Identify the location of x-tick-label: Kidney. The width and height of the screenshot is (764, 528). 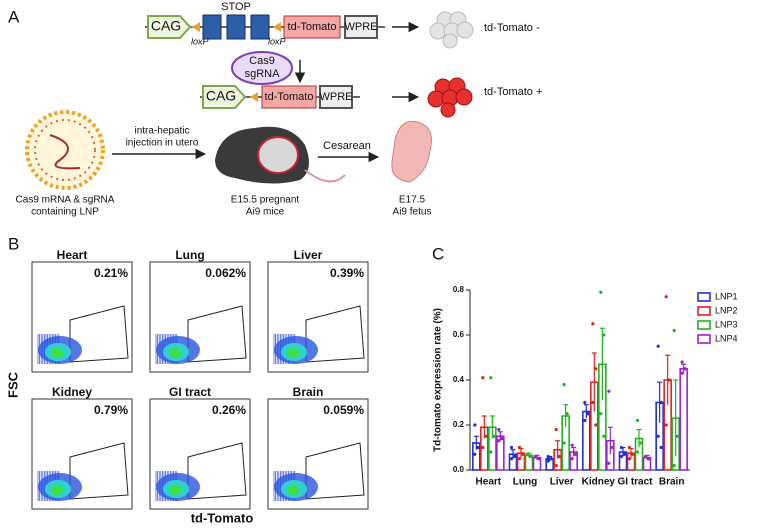
(599, 482).